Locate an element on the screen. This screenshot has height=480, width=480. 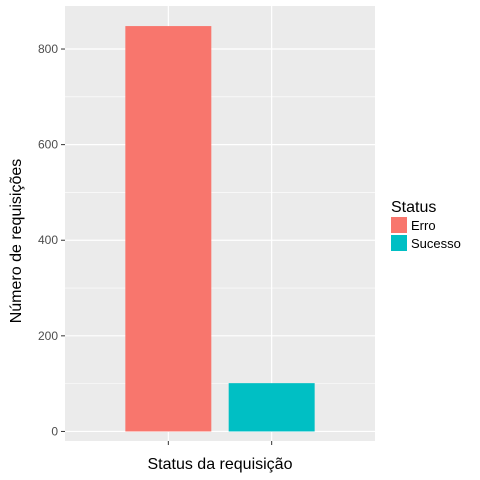
legend-key-sucesso is located at coordinates (399, 243).